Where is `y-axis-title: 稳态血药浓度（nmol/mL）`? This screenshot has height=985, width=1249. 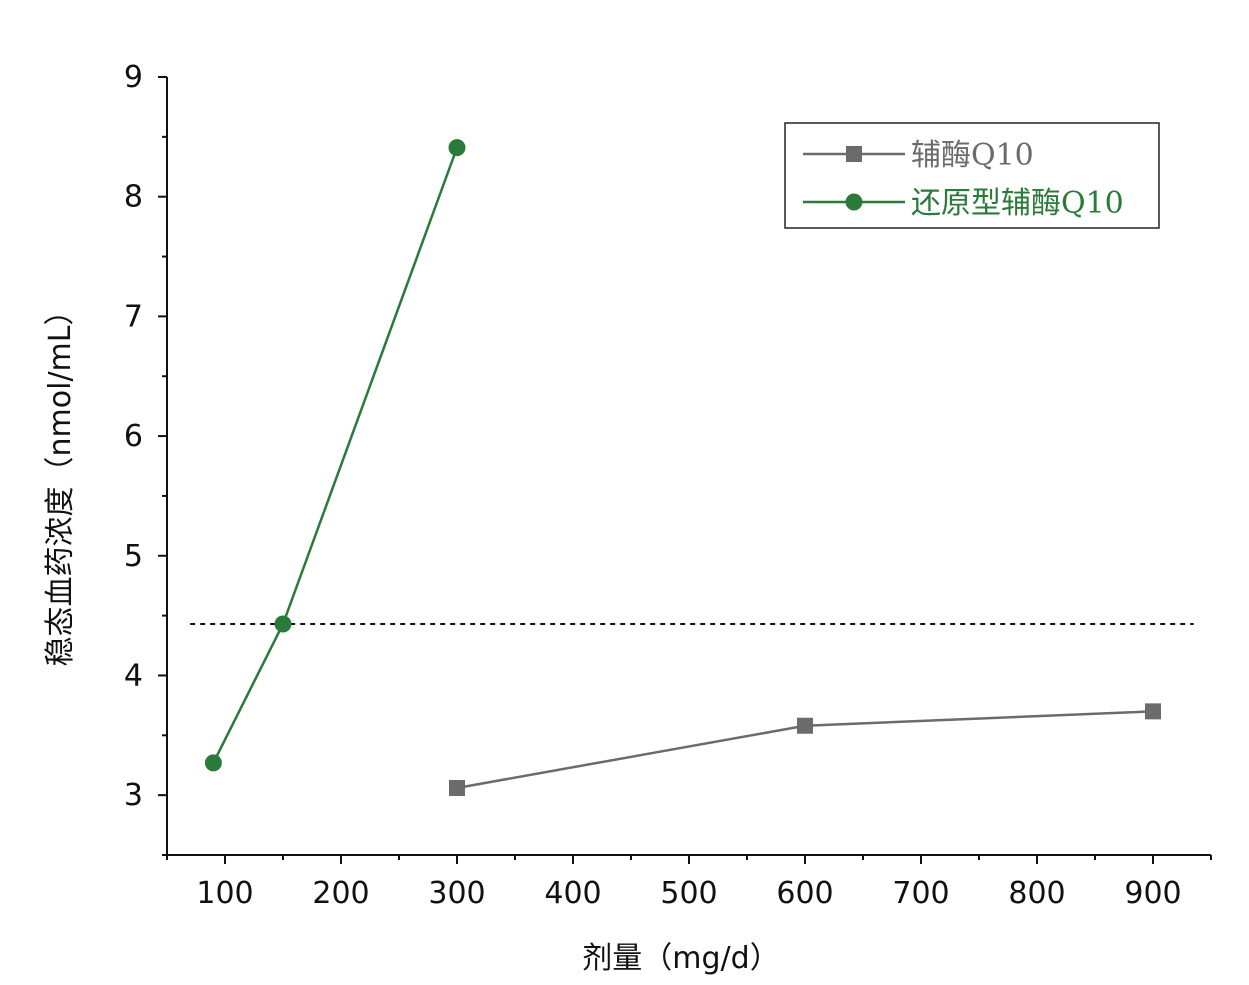
y-axis-title: 稳态血药浓度（nmol/mL） is located at coordinates (60, 481).